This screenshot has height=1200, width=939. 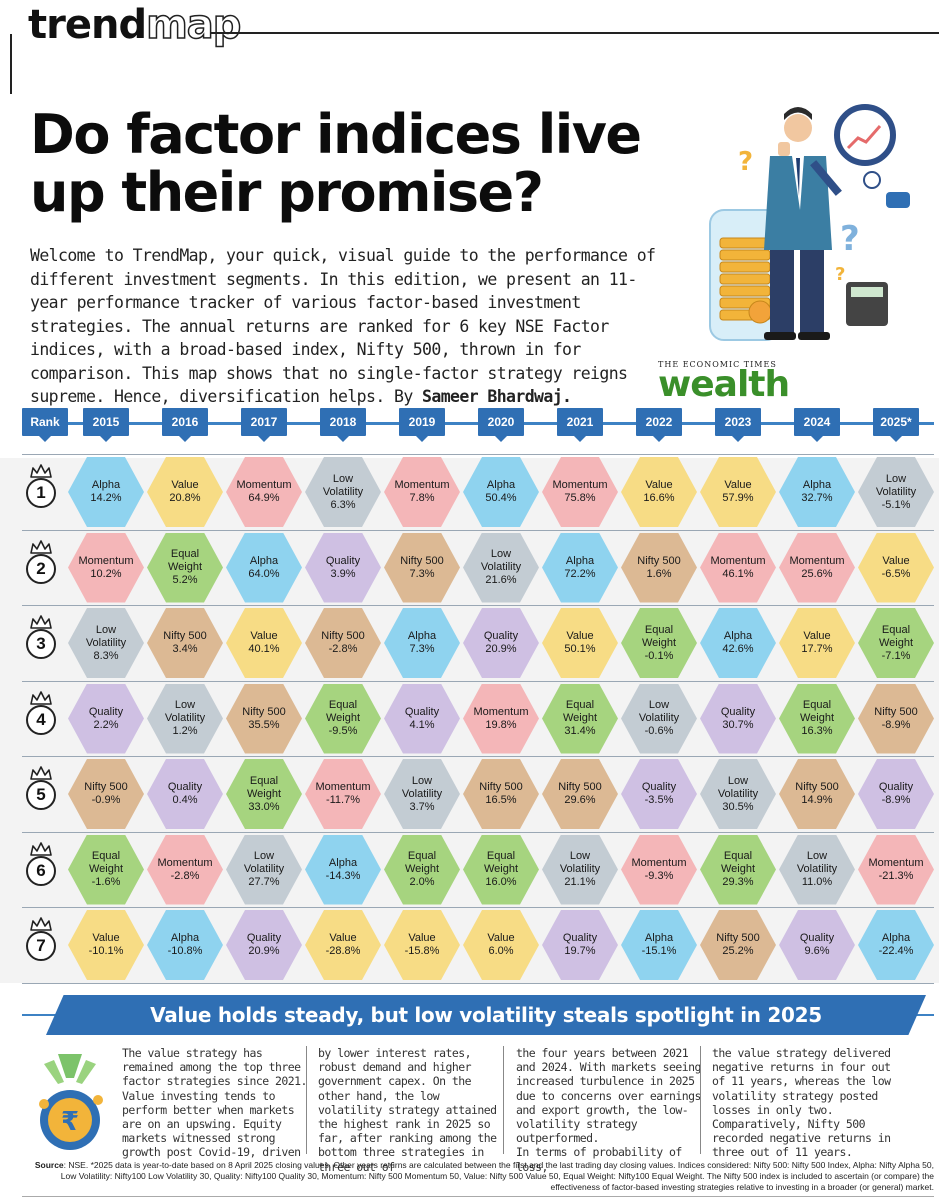 What do you see at coordinates (580, 718) in the screenshot?
I see `factor-cell: Equal Weight 31.4%` at bounding box center [580, 718].